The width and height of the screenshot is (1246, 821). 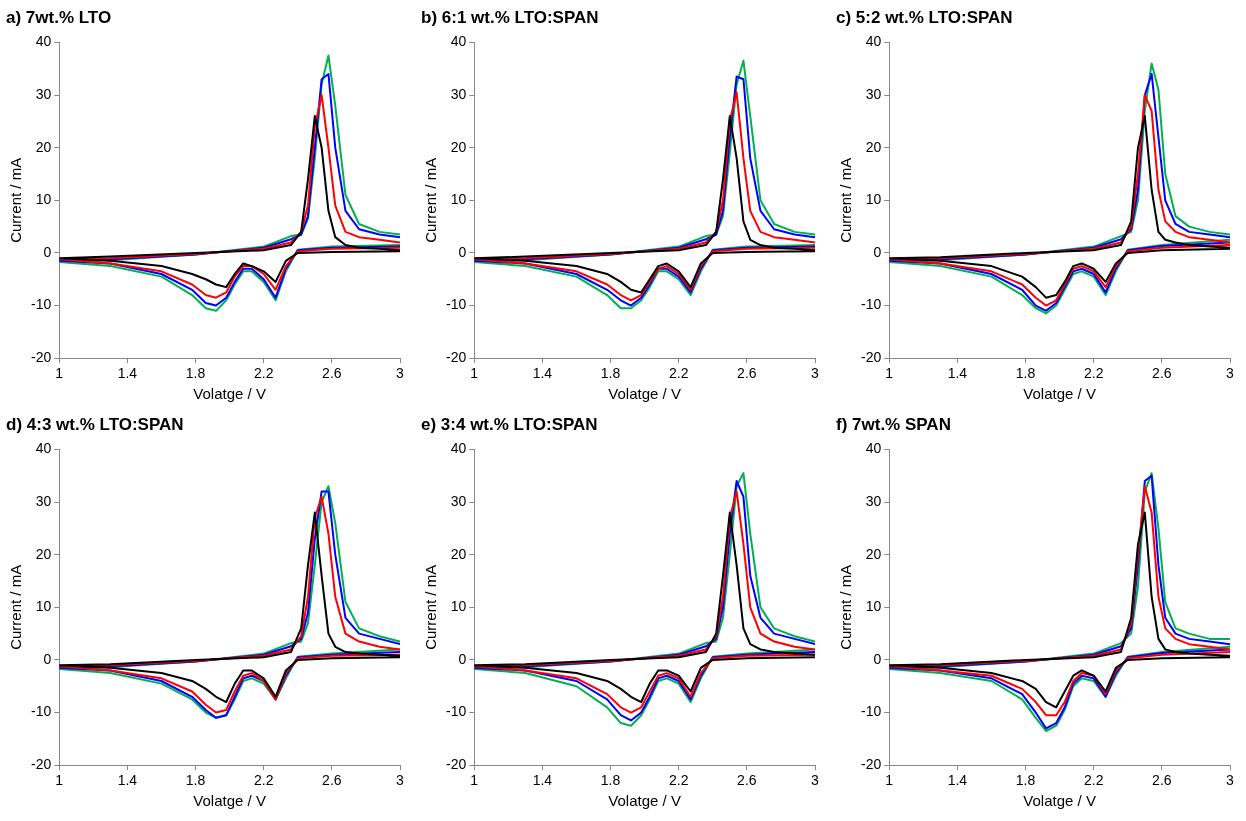 What do you see at coordinates (510, 17) in the screenshot?
I see `chart-title: b) 6:1 wt.% LTO:SPAN` at bounding box center [510, 17].